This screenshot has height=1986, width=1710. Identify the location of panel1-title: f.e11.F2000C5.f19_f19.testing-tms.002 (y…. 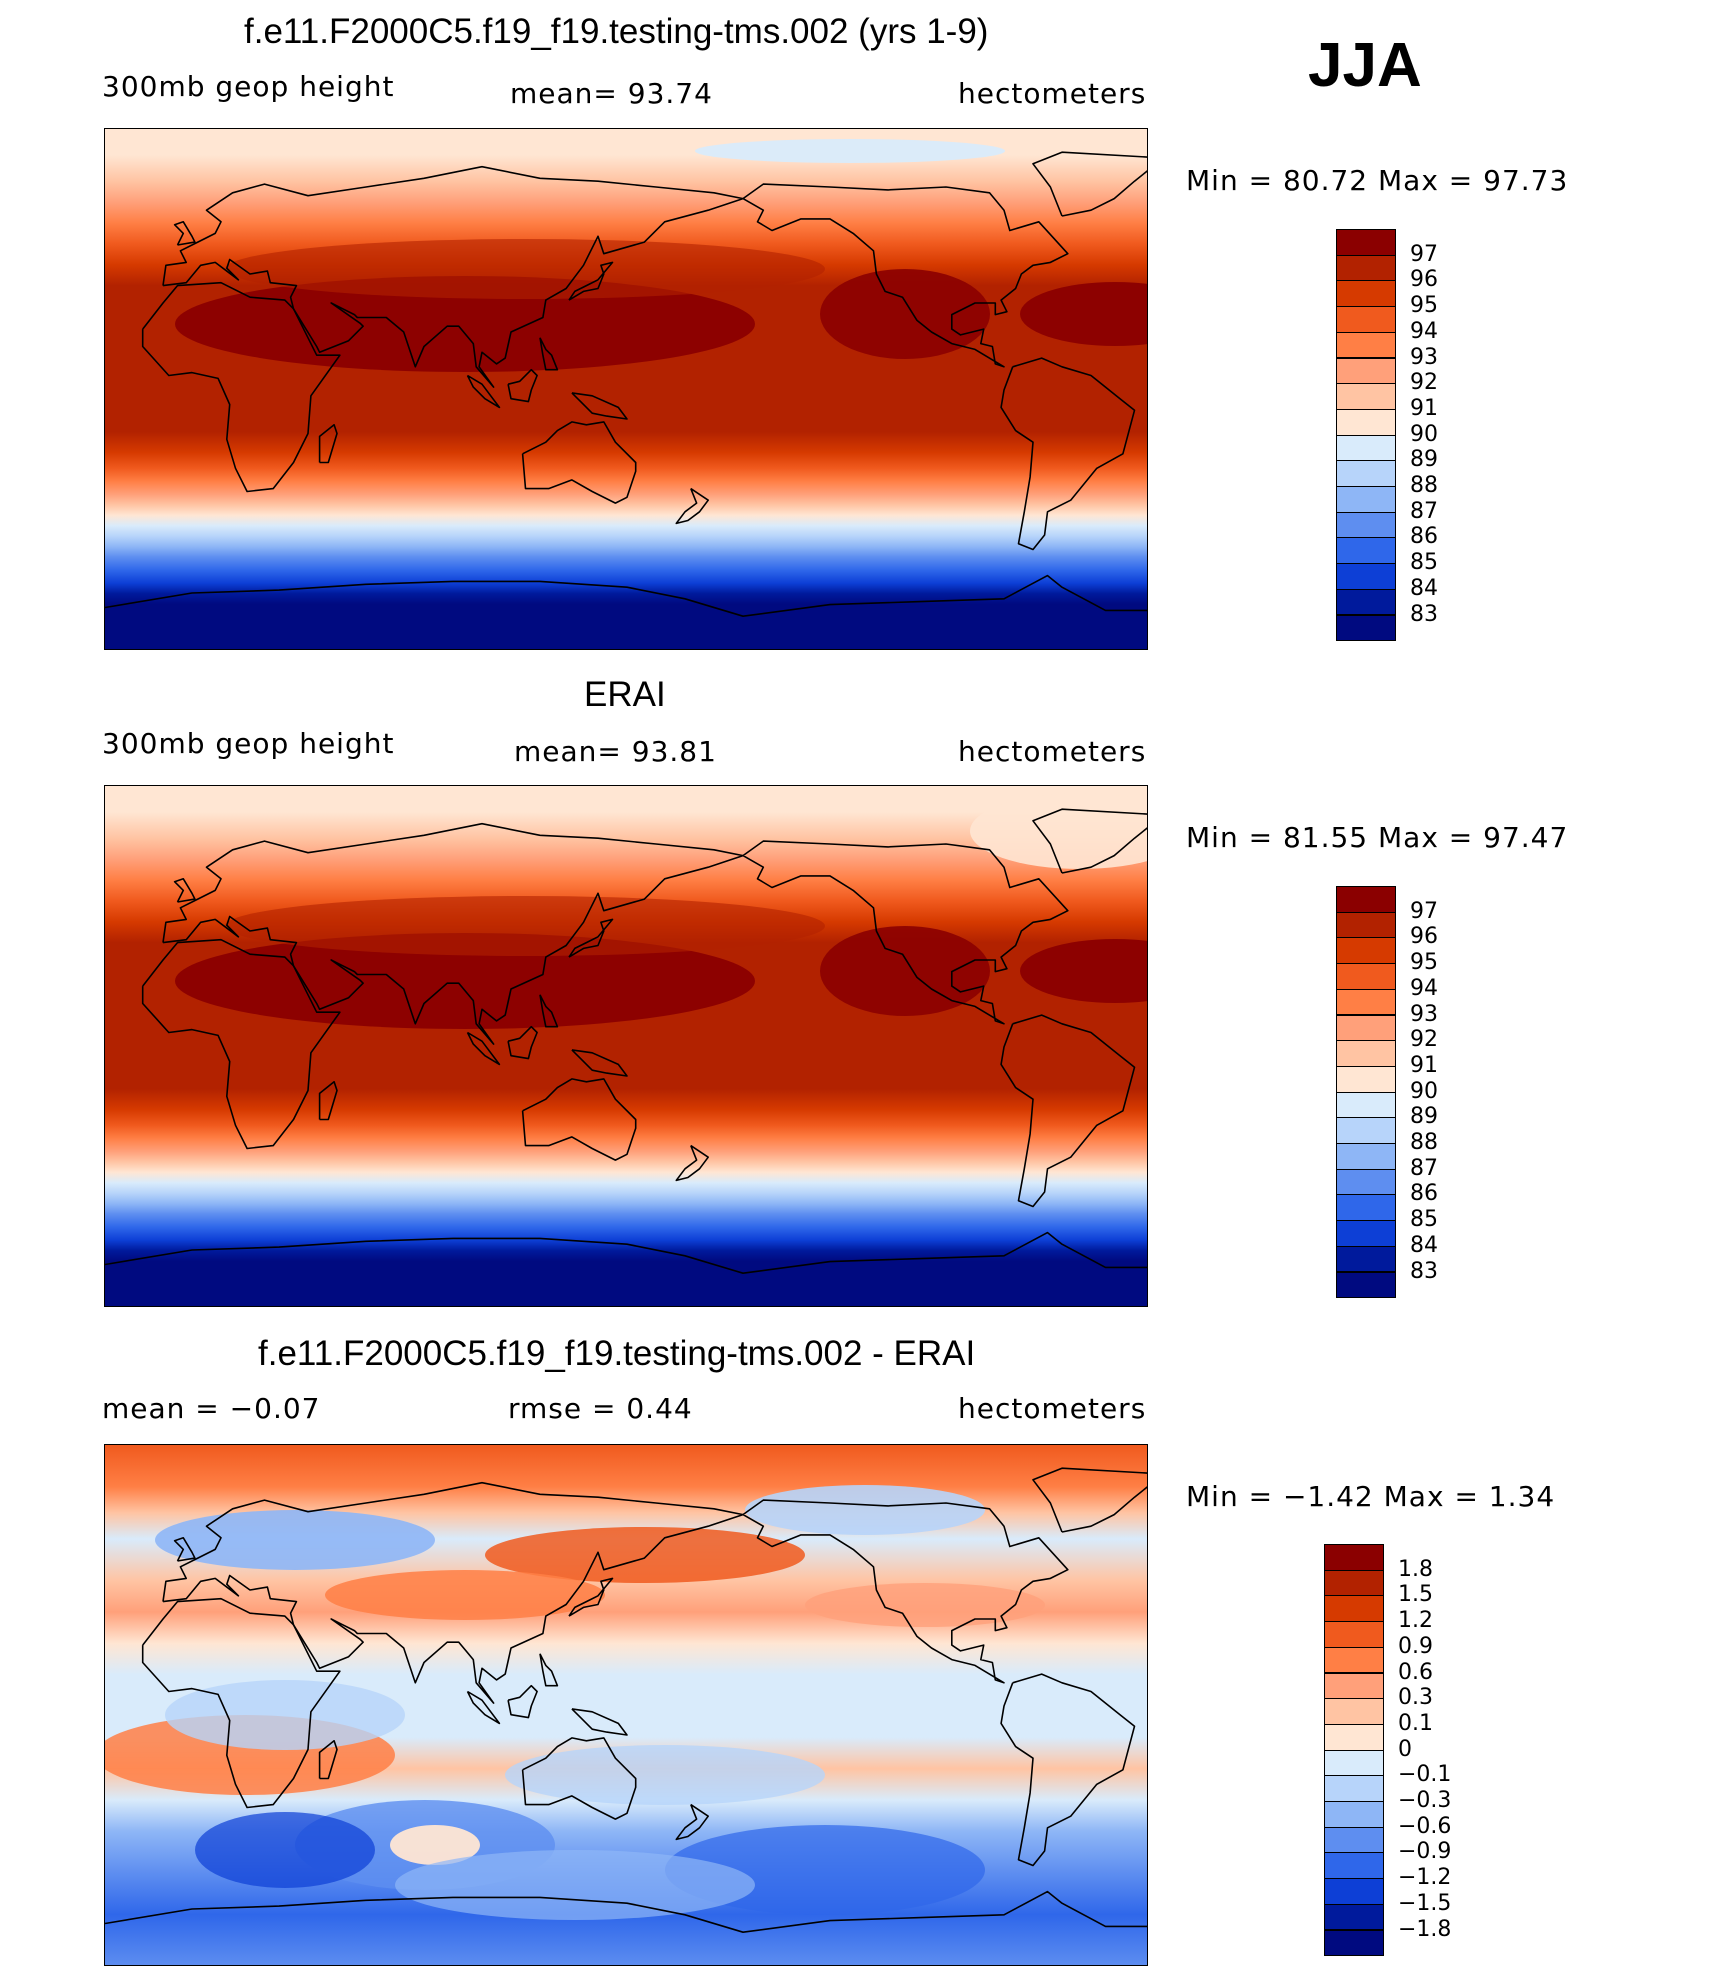
(616, 31).